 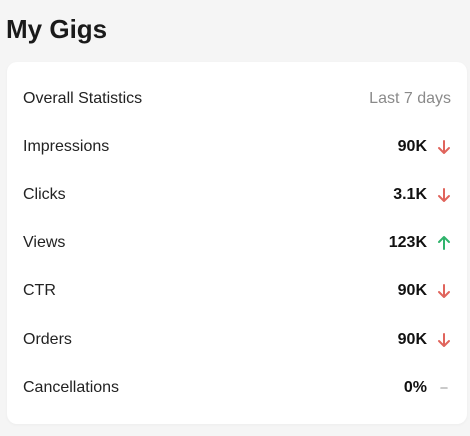 What do you see at coordinates (57, 29) in the screenshot?
I see `page-title: My Gigs` at bounding box center [57, 29].